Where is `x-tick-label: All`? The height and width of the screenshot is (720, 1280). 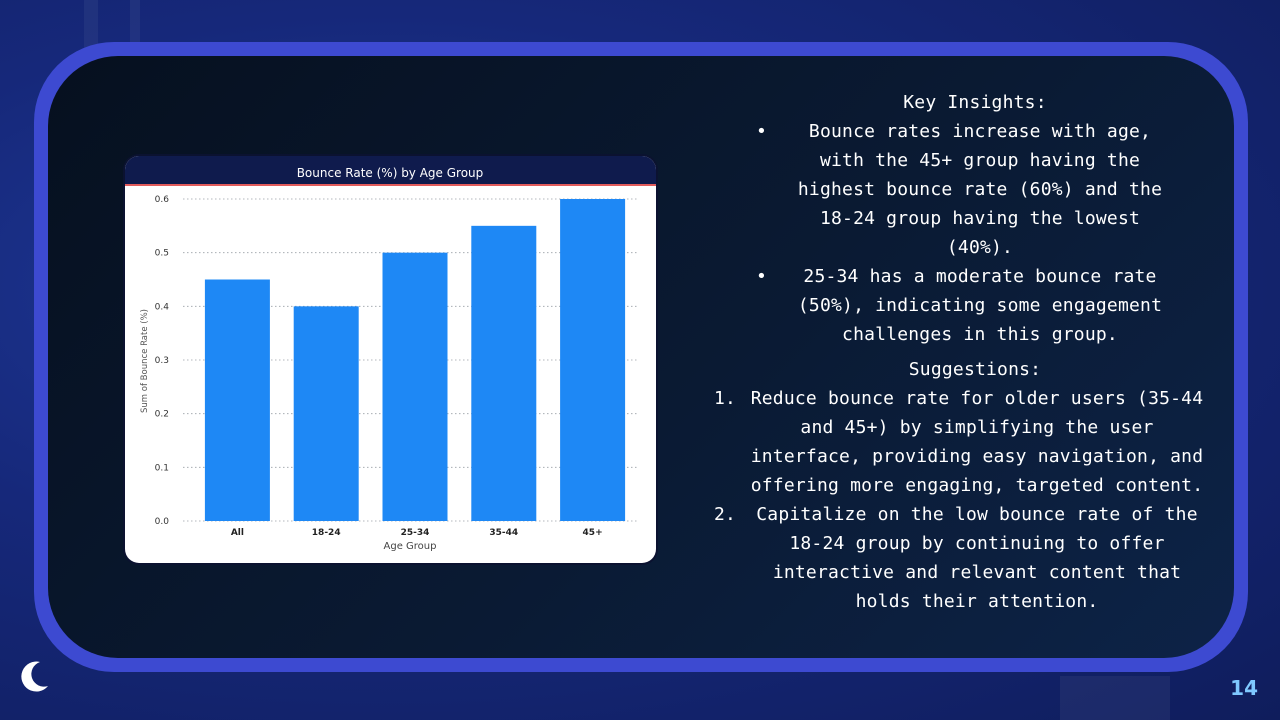 x-tick-label: All is located at coordinates (237, 533).